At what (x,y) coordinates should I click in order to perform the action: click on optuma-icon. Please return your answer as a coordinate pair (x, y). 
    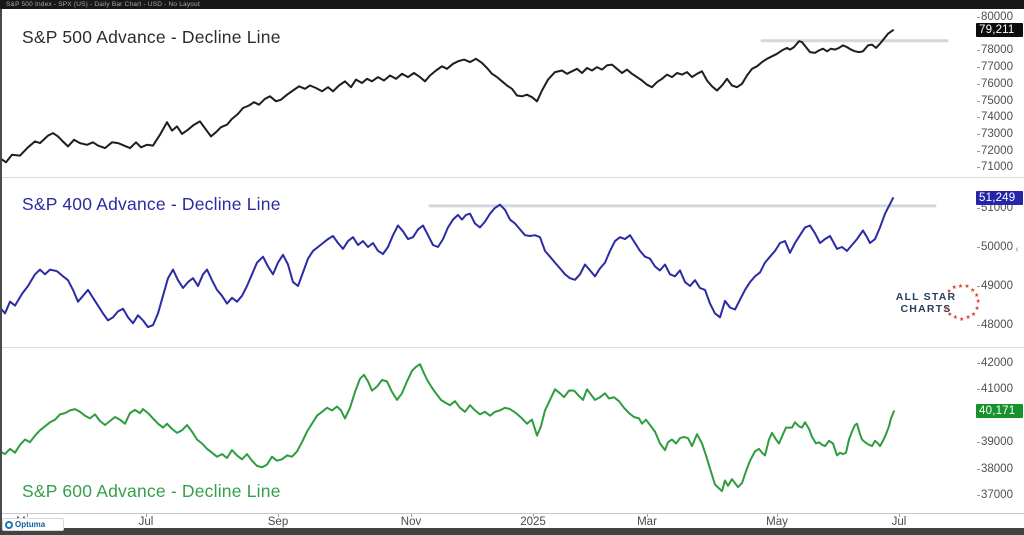
    Looking at the image, I should click on (9, 524).